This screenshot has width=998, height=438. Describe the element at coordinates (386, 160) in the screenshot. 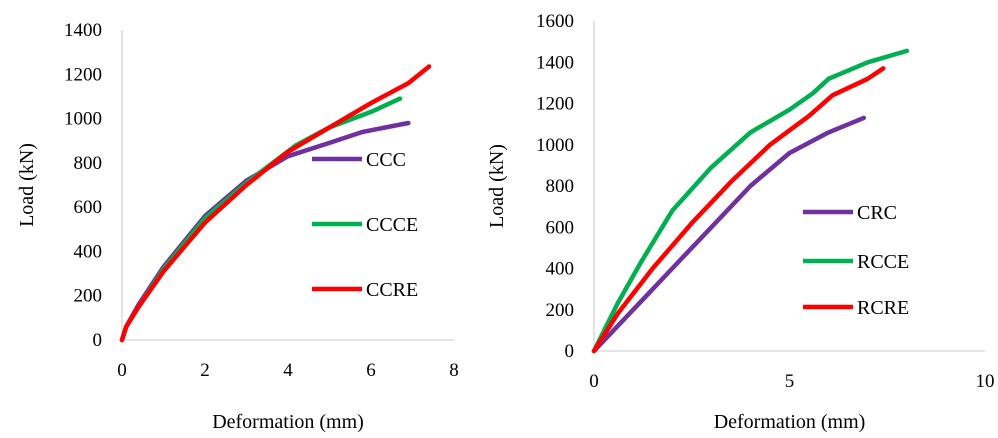

I see `legend-label-ccc: CCC` at that location.